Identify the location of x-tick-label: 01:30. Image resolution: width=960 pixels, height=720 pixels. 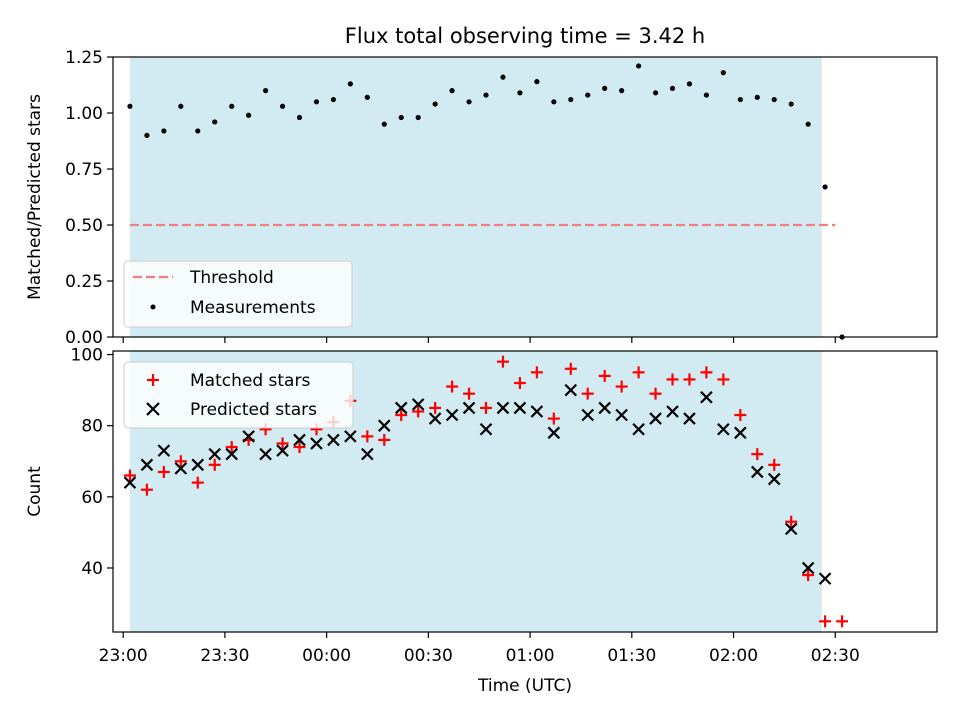
(631, 656).